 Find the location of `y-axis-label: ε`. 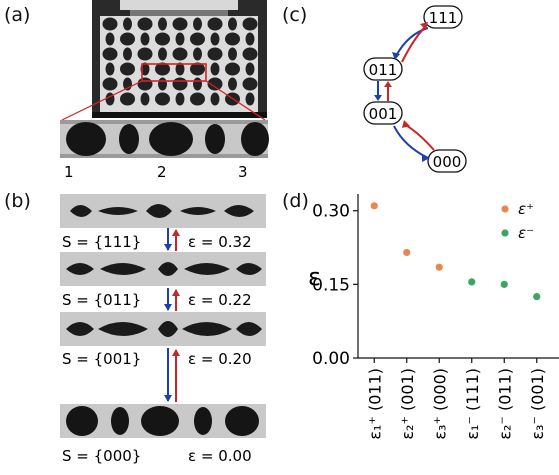

y-axis-label: ε is located at coordinates (314, 277).